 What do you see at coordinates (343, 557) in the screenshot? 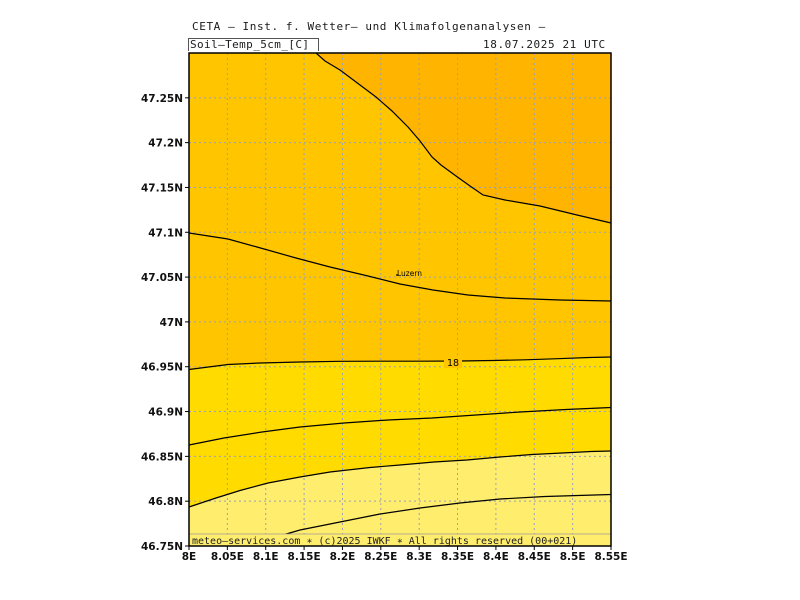
I see `x-tick-label: 8.2E` at bounding box center [343, 557].